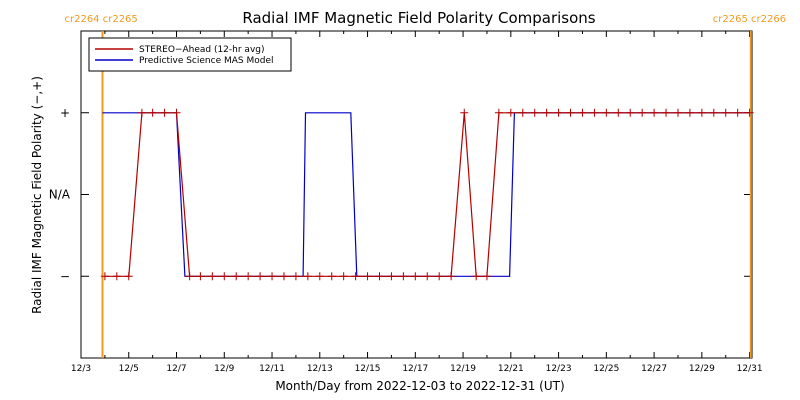 The height and width of the screenshot is (400, 800). Describe the element at coordinates (320, 369) in the screenshot. I see `x-tick-label: 12/13` at that location.